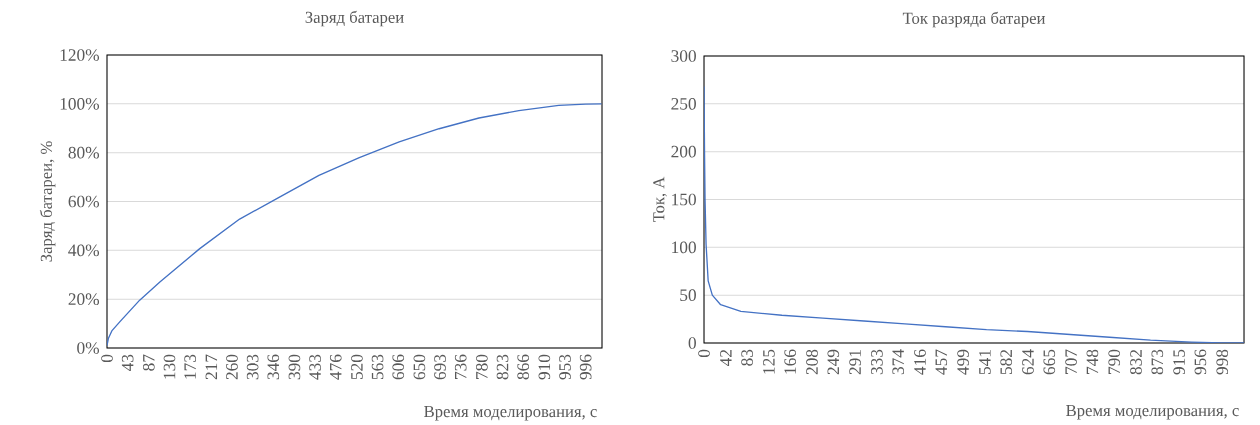 Image resolution: width=1260 pixels, height=425 pixels. I want to click on y-axis-title: Заряд батареи, %, so click(47, 201).